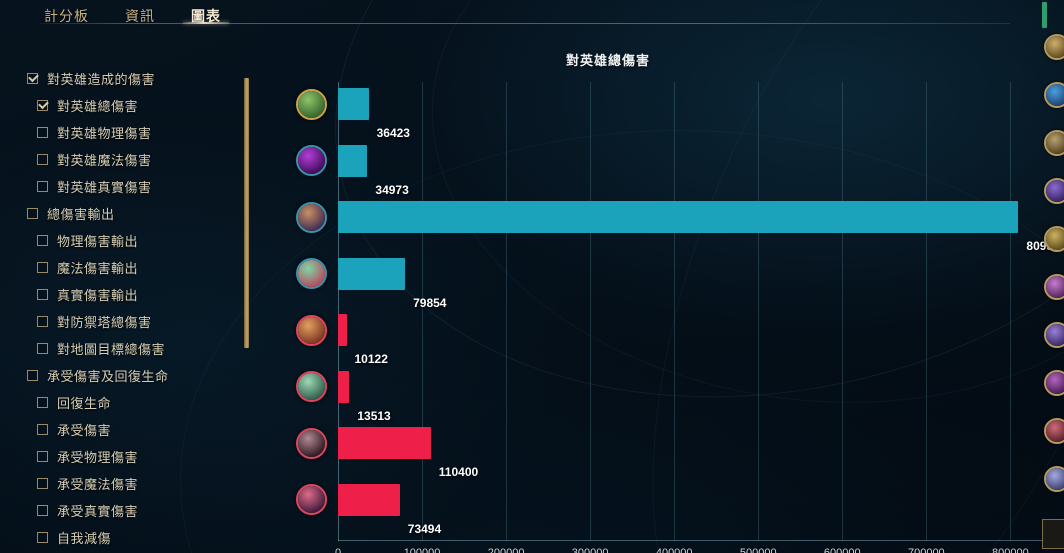  Describe the element at coordinates (77, 78) in the screenshot. I see `metric-option-1: 對英雄造成的傷害` at that location.